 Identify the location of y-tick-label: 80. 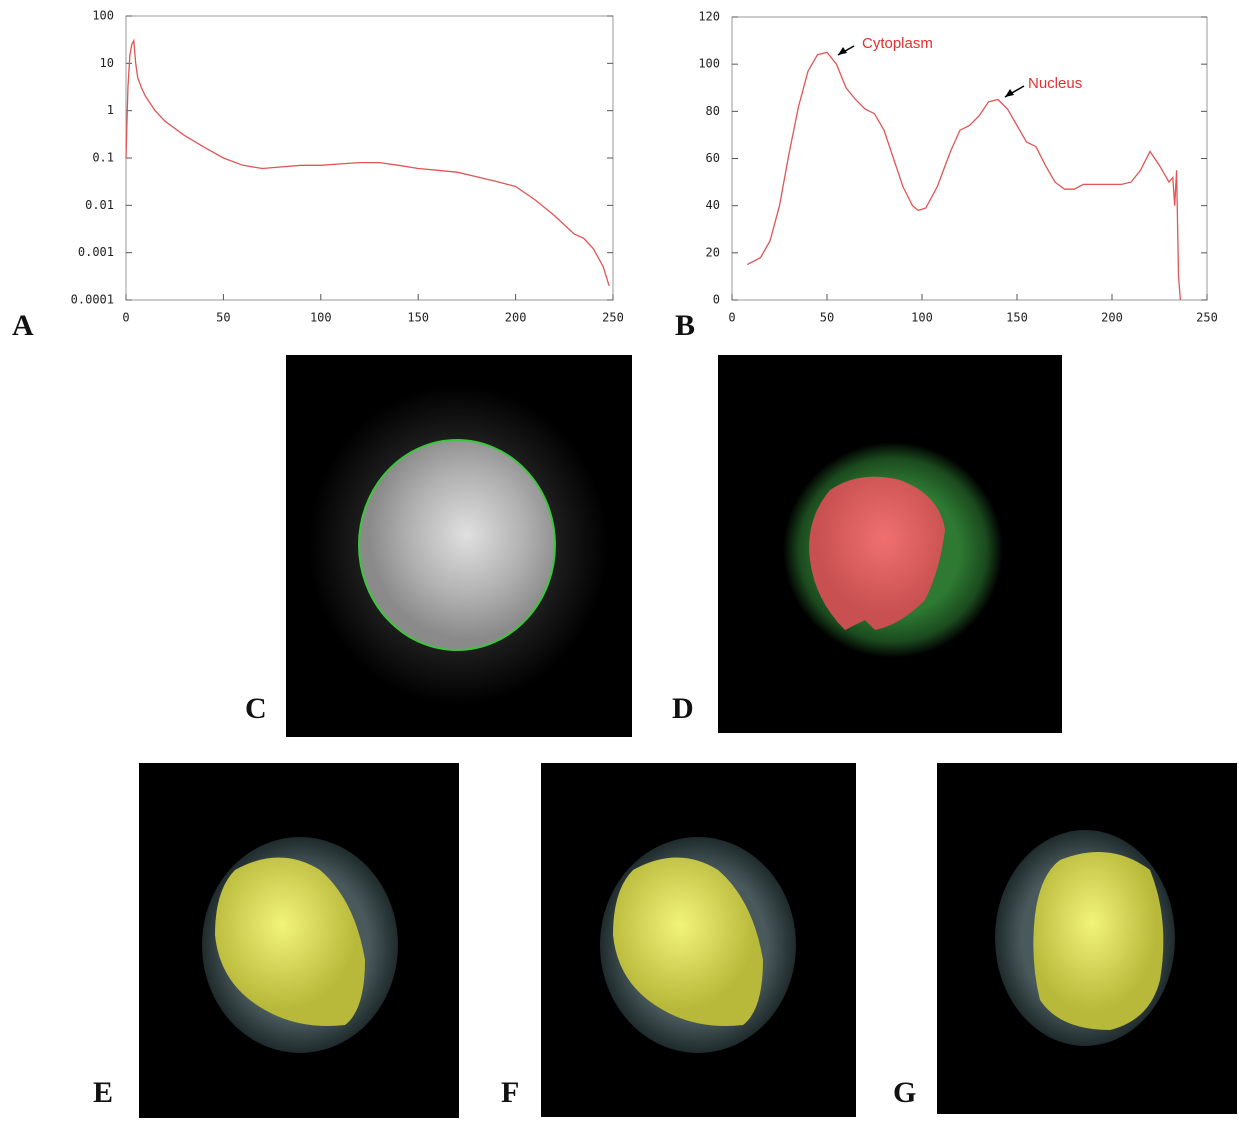
(713, 111).